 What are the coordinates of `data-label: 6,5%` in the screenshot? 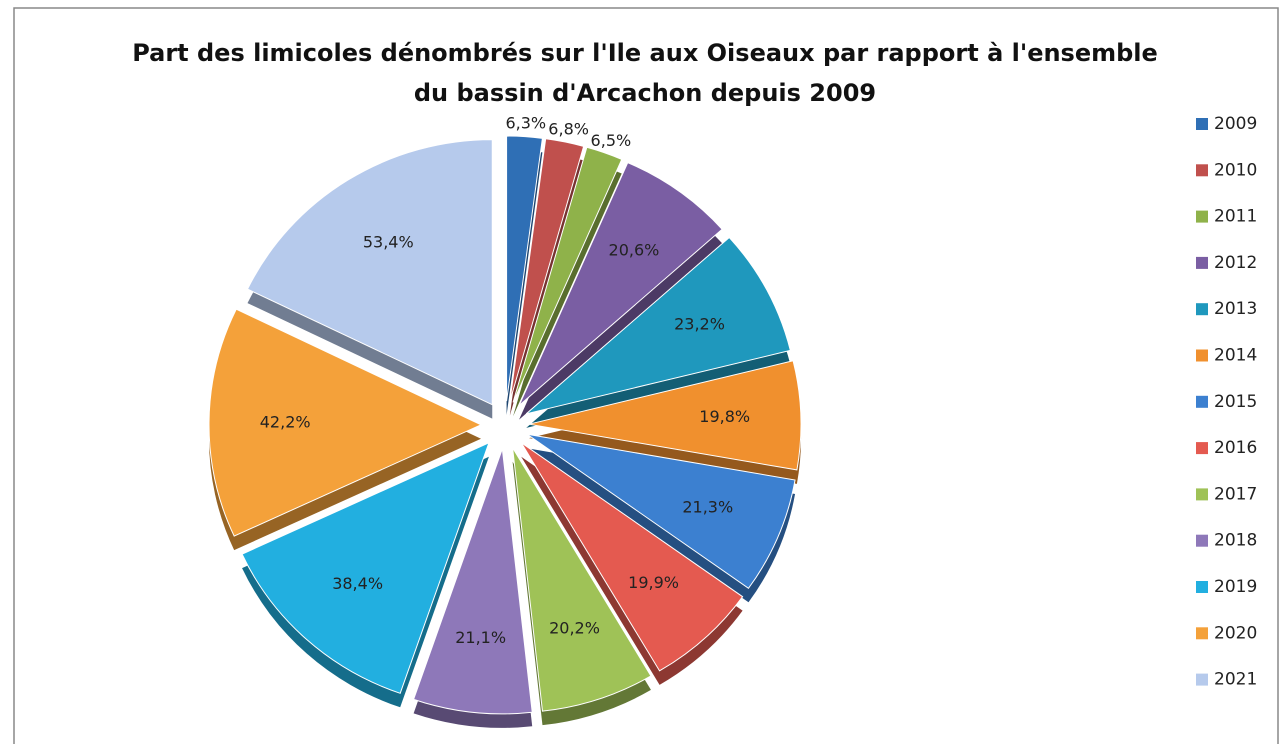 It's located at (611, 140).